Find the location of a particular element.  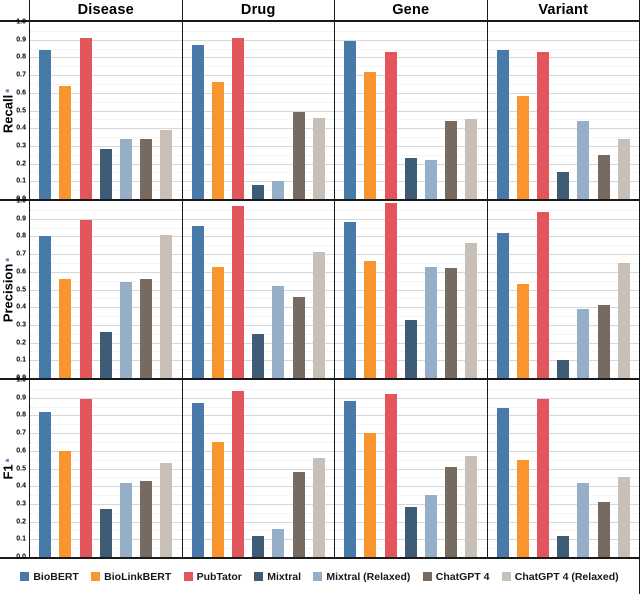

y-tick-label: 0.1 is located at coordinates (21, 181).